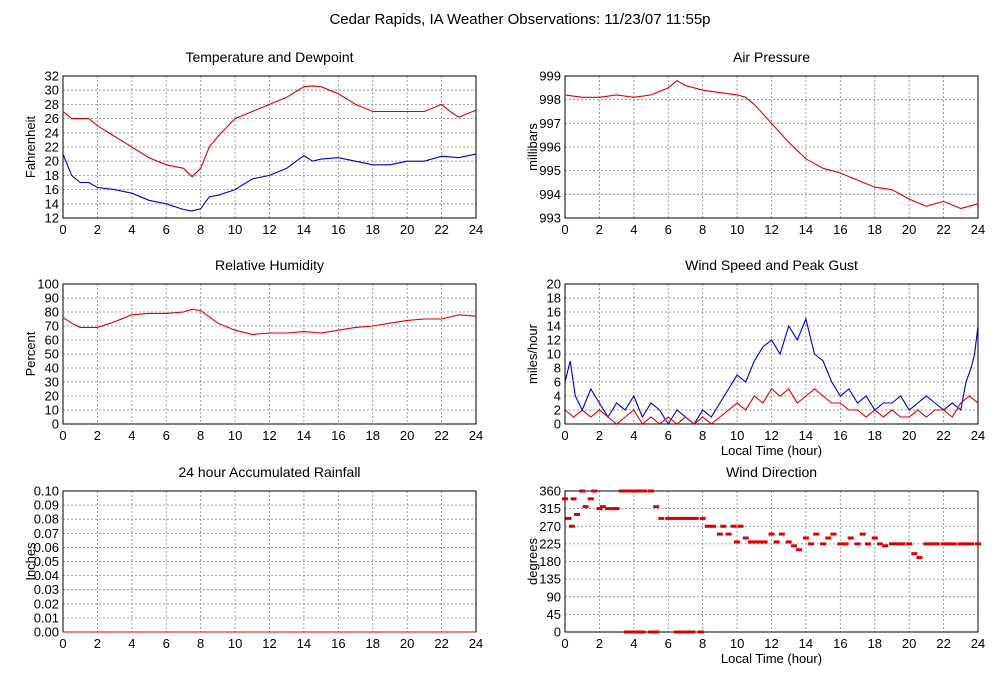 The width and height of the screenshot is (1000, 680). I want to click on rain-ytick-label: 0.03, so click(46, 589).